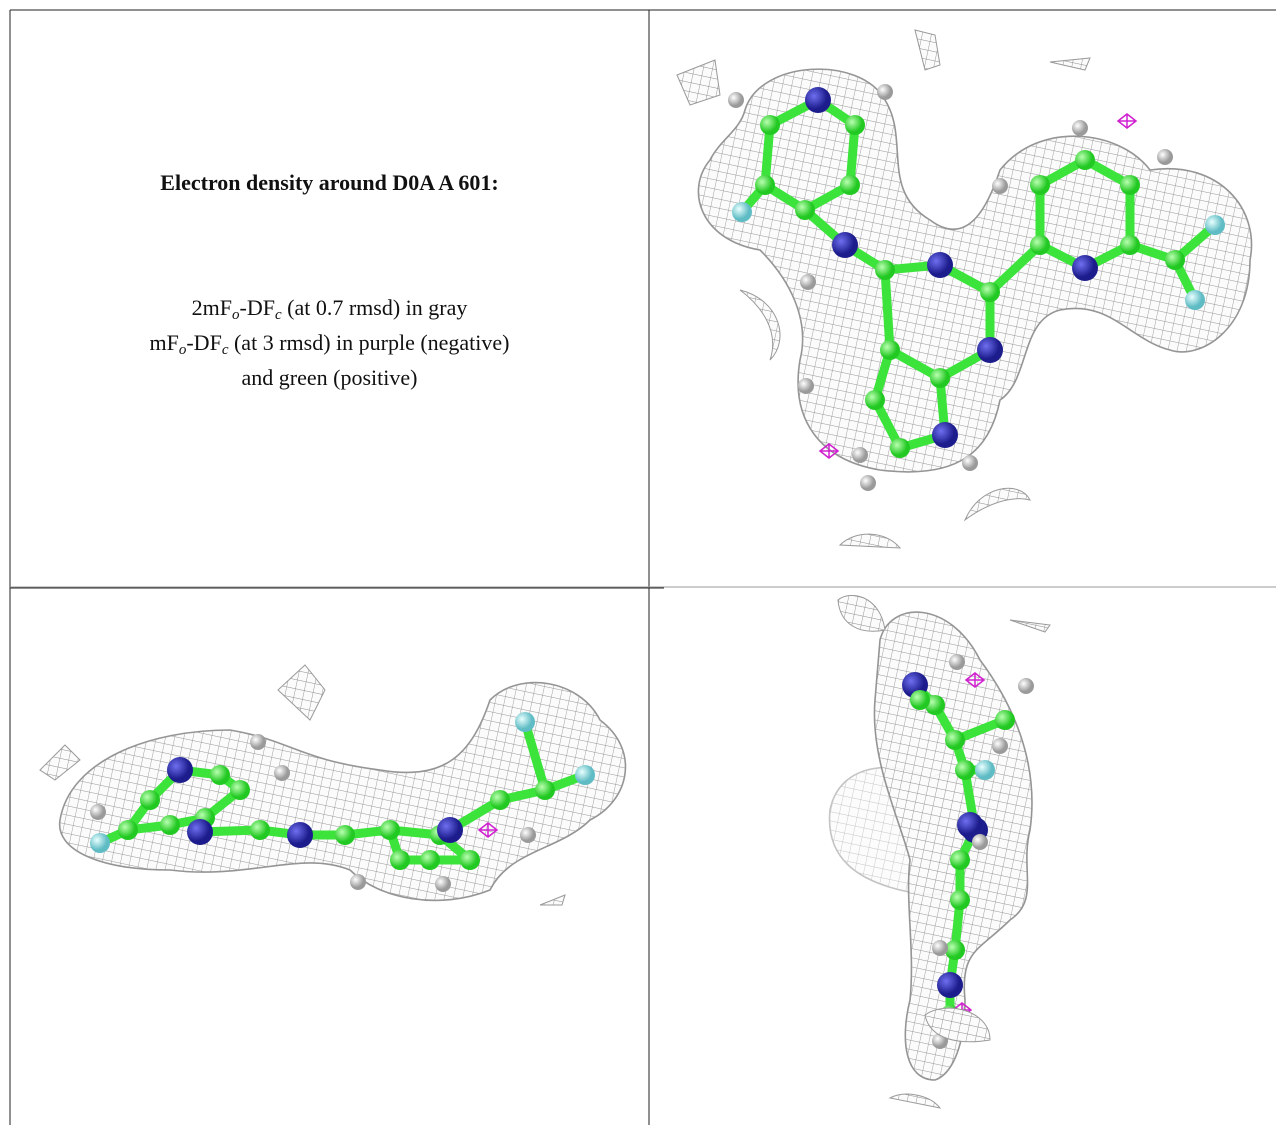 The width and height of the screenshot is (1276, 1125). I want to click on caption-line: and green (positive), so click(329, 377).